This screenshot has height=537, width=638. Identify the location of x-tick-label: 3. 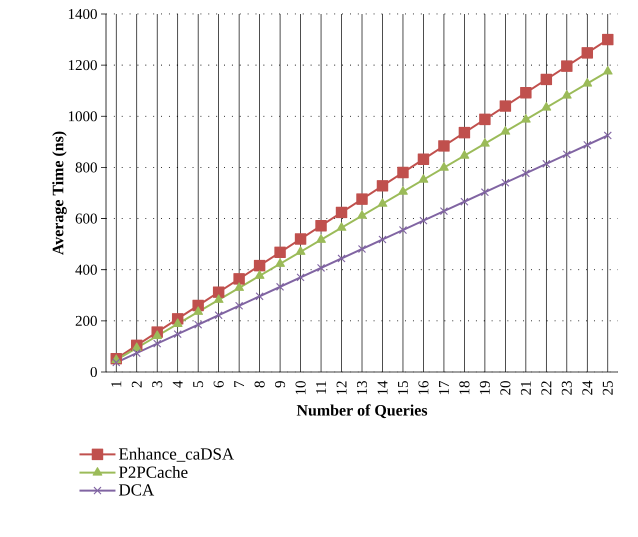
(157, 384).